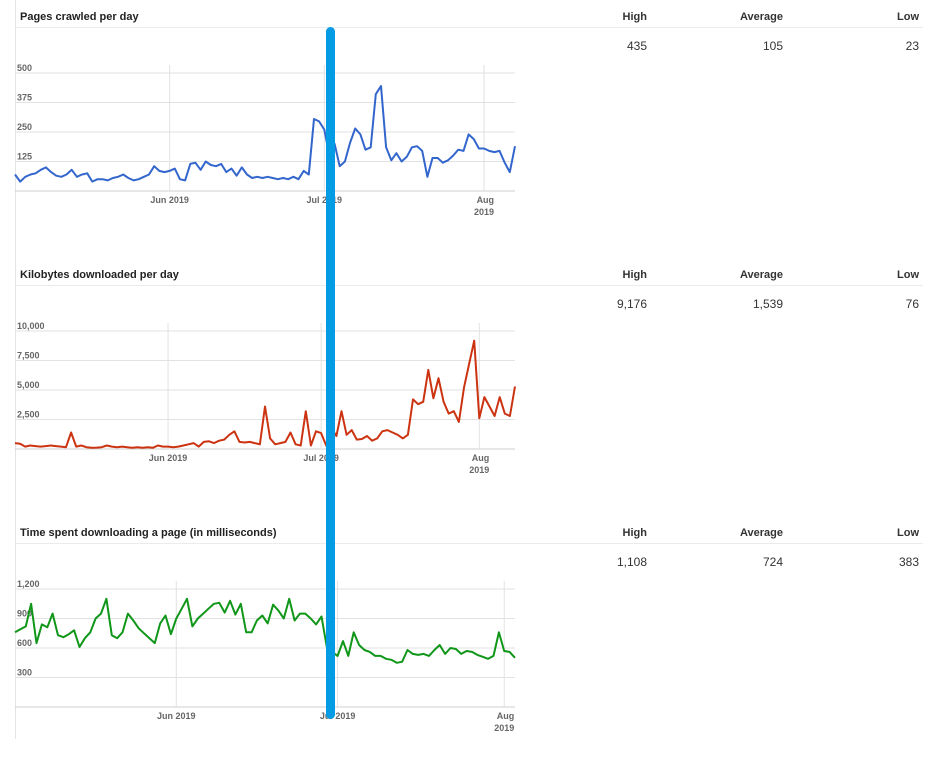 The height and width of the screenshot is (777, 943). What do you see at coordinates (912, 304) in the screenshot?
I see `low-value: 76` at bounding box center [912, 304].